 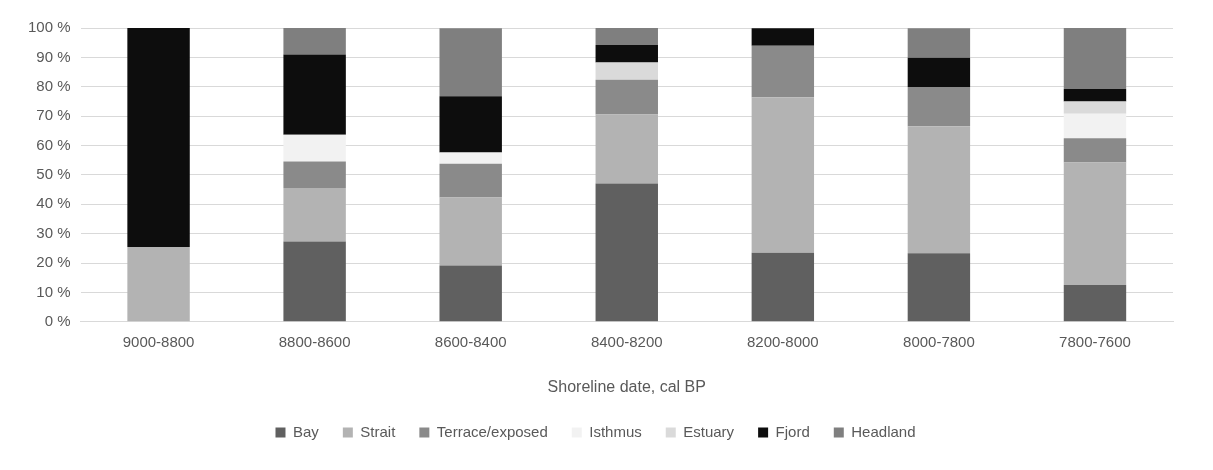 What do you see at coordinates (883, 431) in the screenshot?
I see `legend-label: Headland` at bounding box center [883, 431].